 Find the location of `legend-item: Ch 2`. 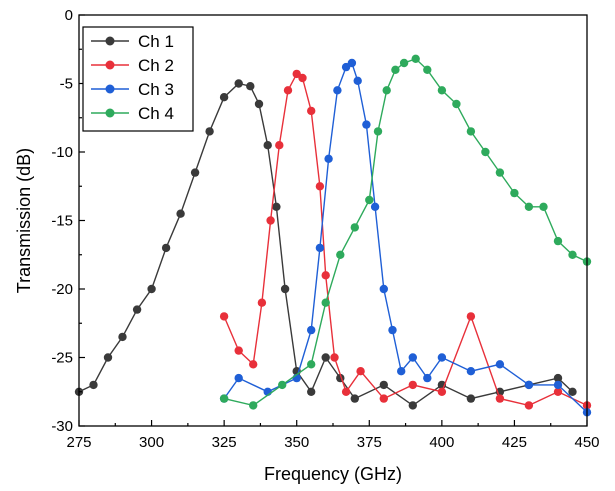

legend-item: Ch 2 is located at coordinates (132, 65).